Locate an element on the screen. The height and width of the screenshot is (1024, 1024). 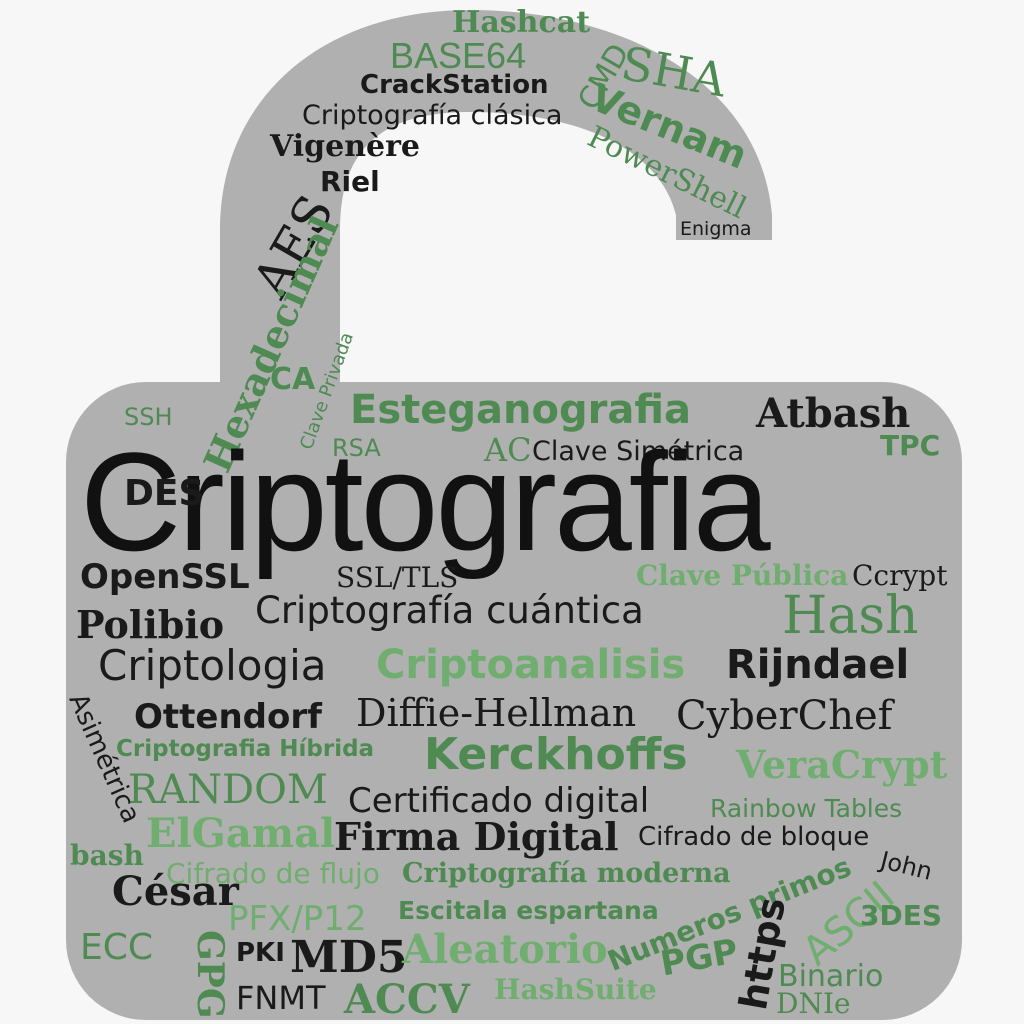
word-accv: ACCV is located at coordinates (407, 999).